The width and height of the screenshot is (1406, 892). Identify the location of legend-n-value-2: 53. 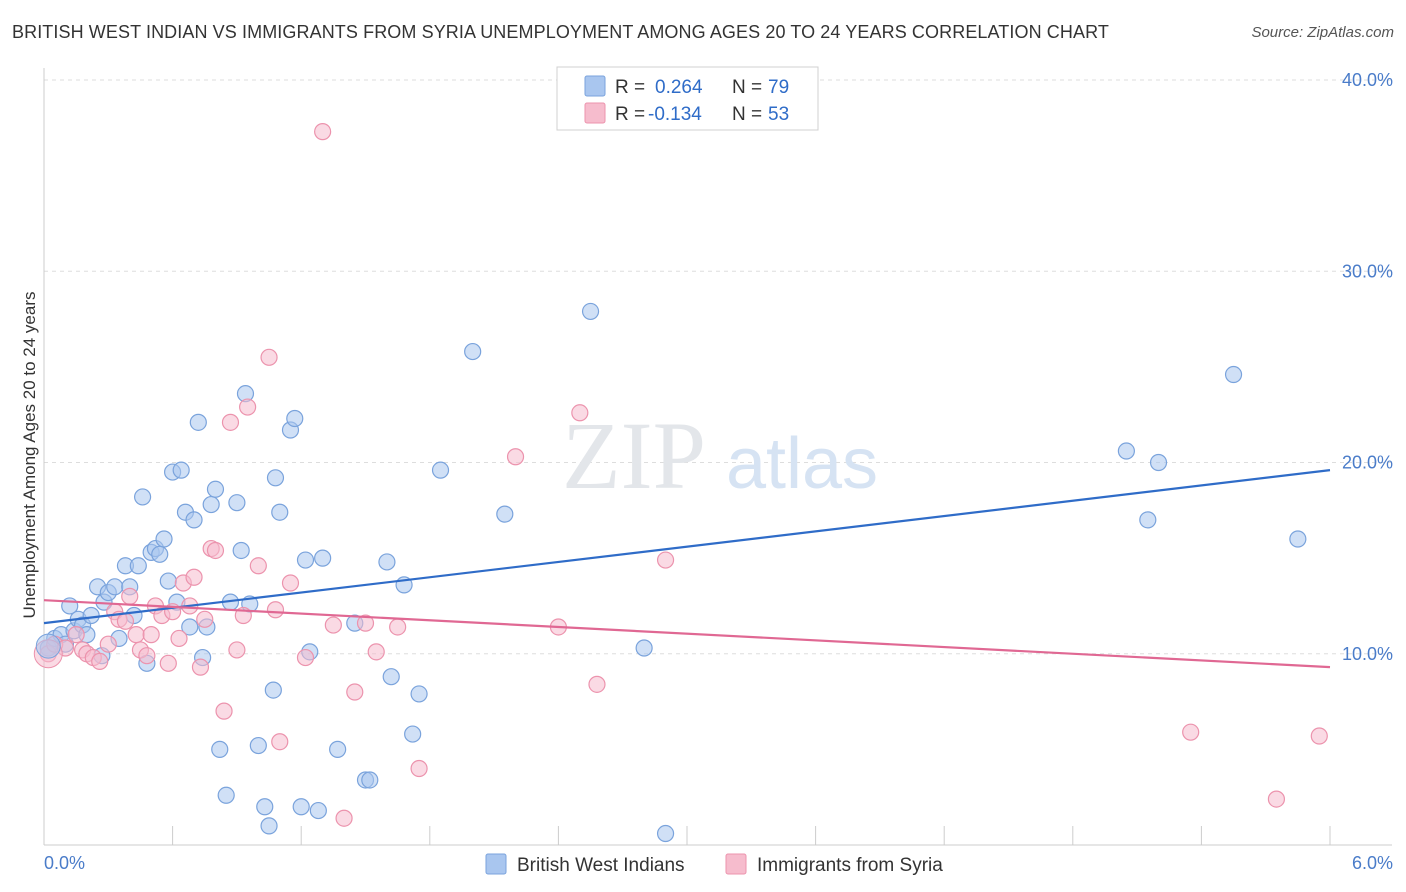
(778, 114).